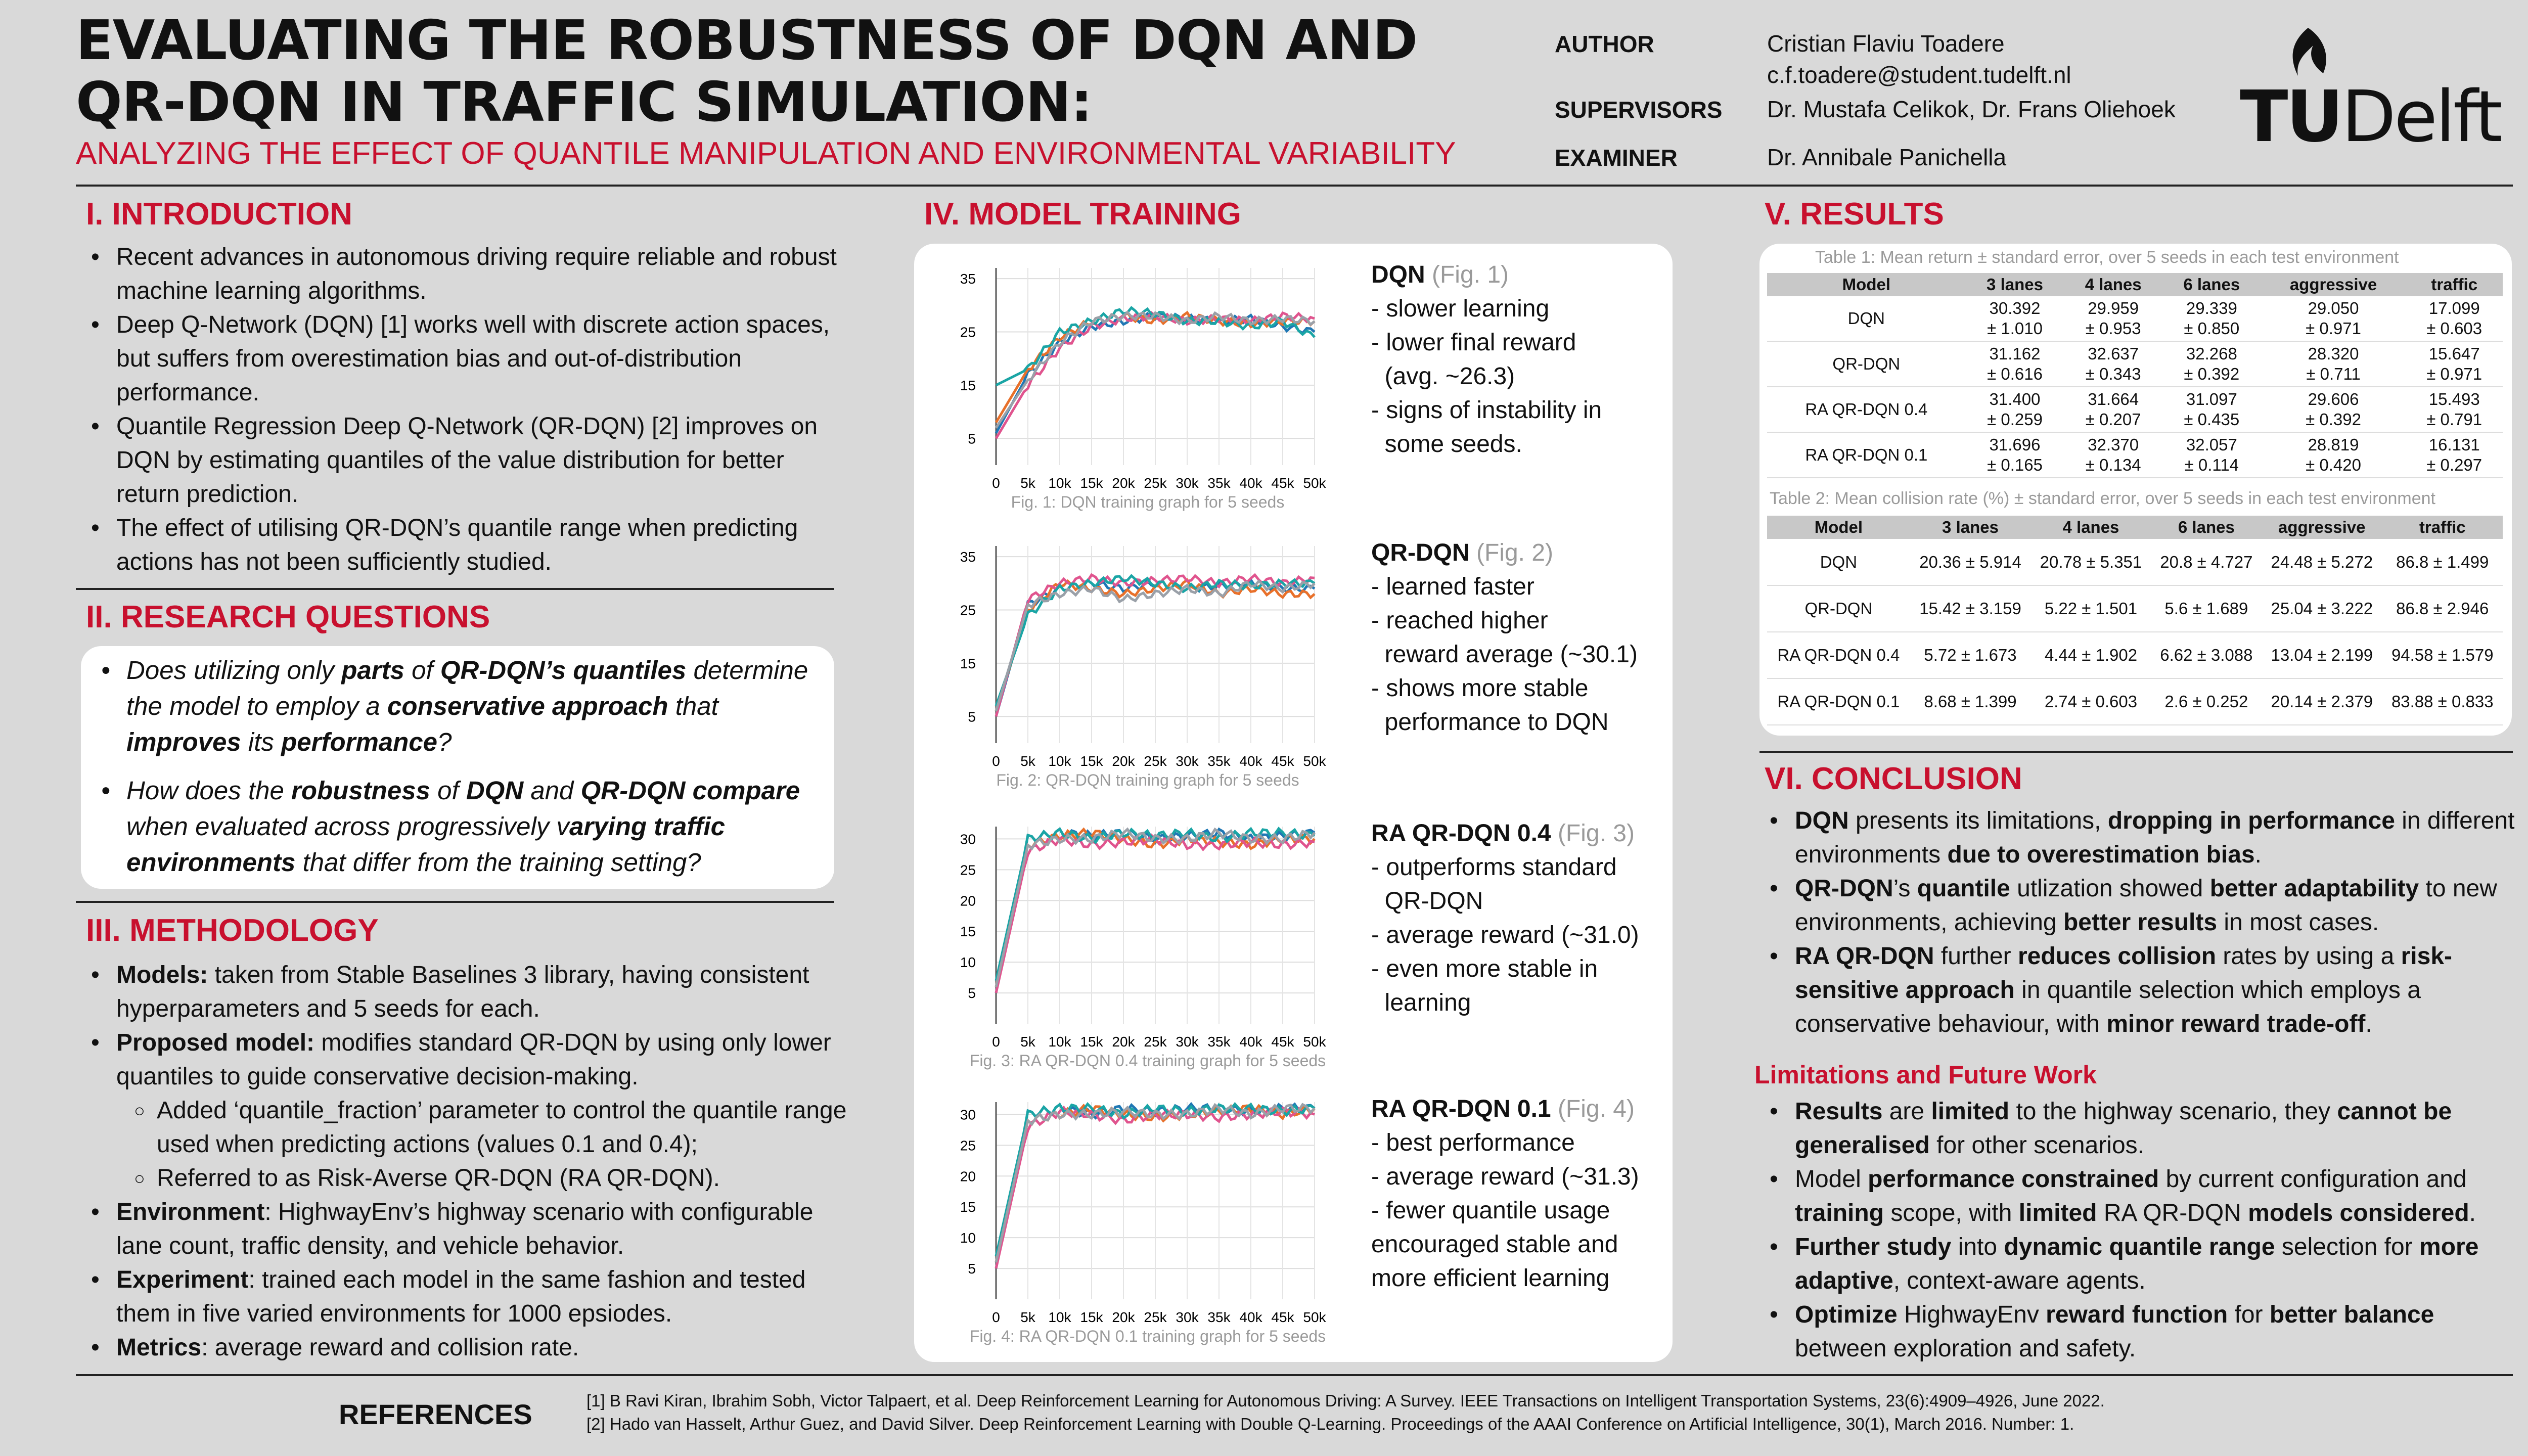  Describe the element at coordinates (968, 839) in the screenshot. I see `y-tick-label: 30` at that location.